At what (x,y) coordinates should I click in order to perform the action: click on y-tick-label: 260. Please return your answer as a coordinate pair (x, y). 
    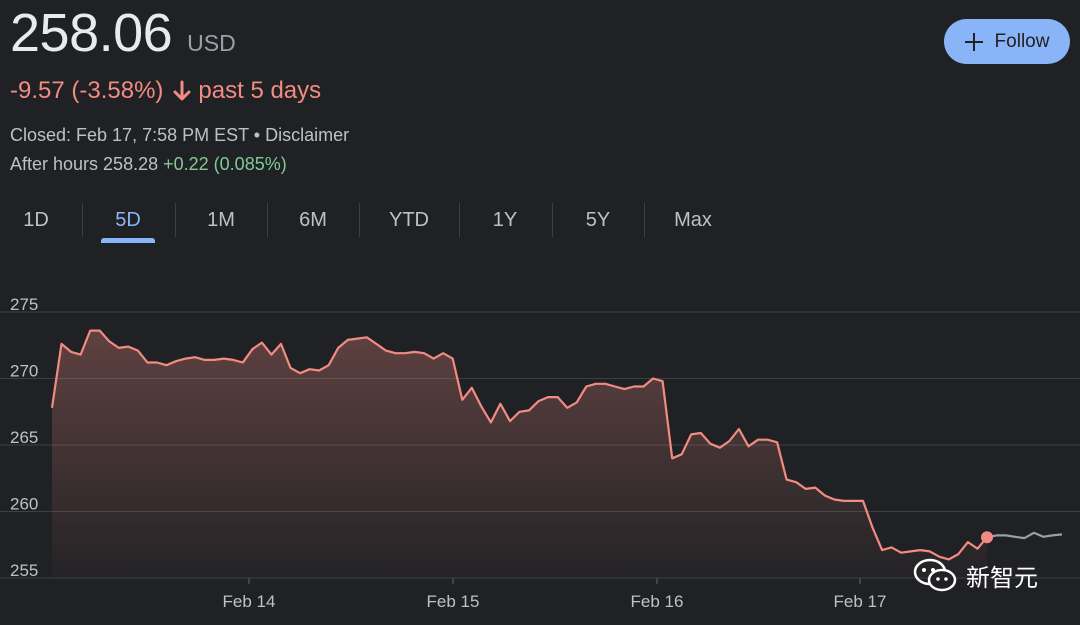
    Looking at the image, I should click on (24, 504).